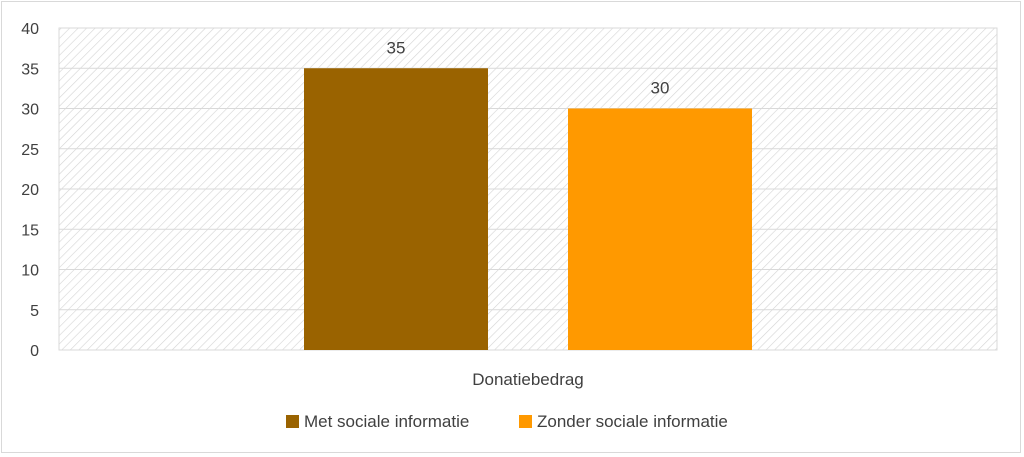 This screenshot has width=1024, height=457. I want to click on bar-met-sociale-informatie, so click(396, 209).